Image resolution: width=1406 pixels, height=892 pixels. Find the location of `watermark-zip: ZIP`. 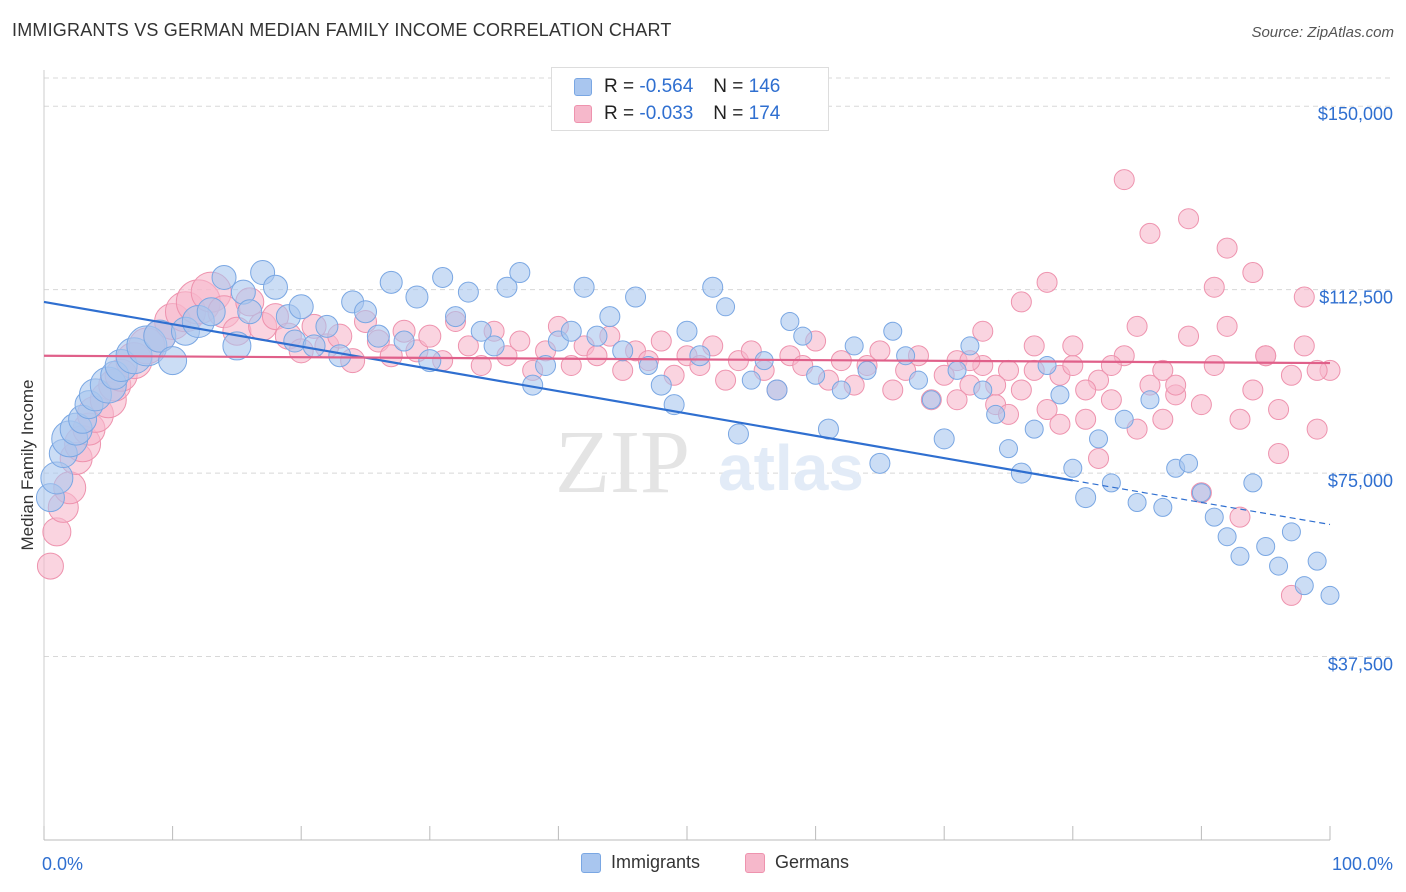

watermark-zip: ZIP is located at coordinates (622, 462).